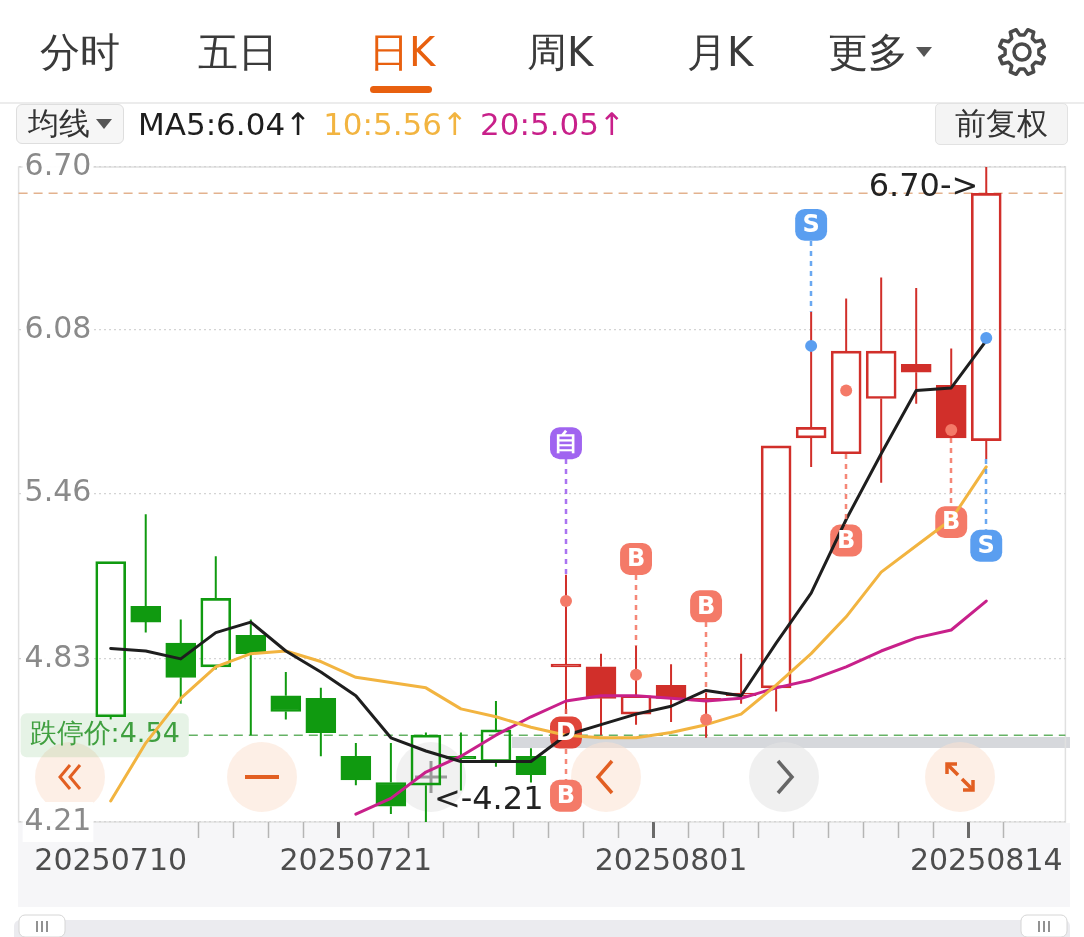  I want to click on y-tick-label: 6.08, so click(58, 327).